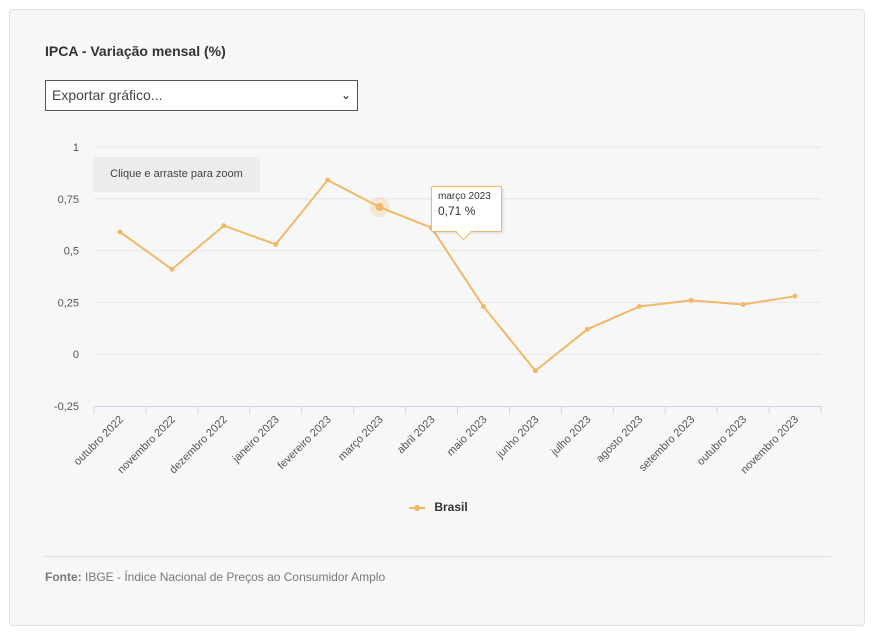 Image resolution: width=875 pixels, height=635 pixels. What do you see at coordinates (68, 303) in the screenshot?
I see `y-tick-label: 0,25` at bounding box center [68, 303].